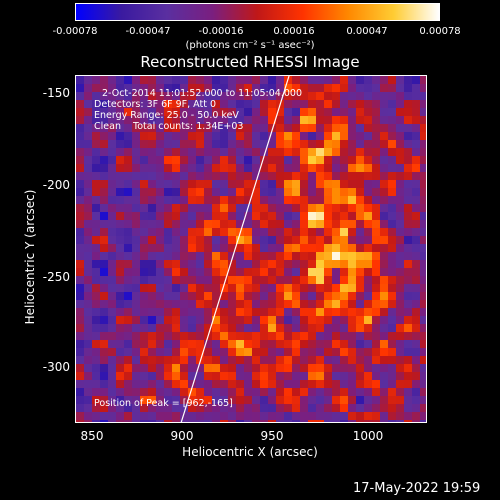 This screenshot has width=500, height=500. Describe the element at coordinates (440, 31) in the screenshot. I see `colorbar-tick: 0.00078` at that location.